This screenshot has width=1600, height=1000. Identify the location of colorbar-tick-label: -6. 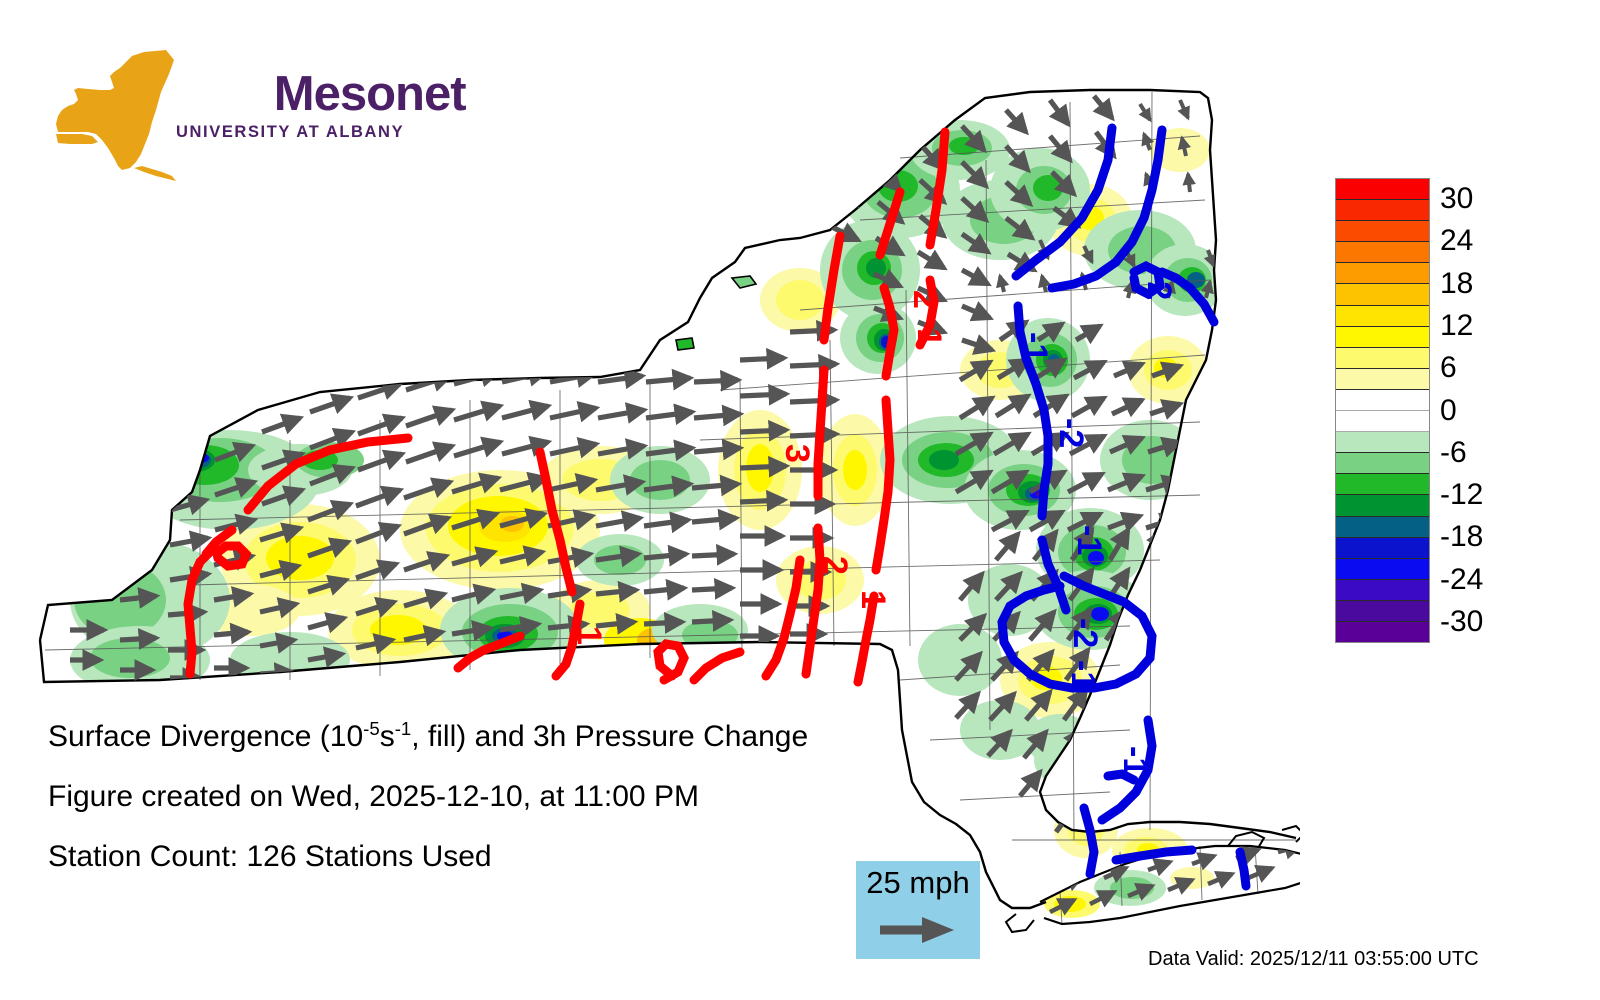
(1453, 452).